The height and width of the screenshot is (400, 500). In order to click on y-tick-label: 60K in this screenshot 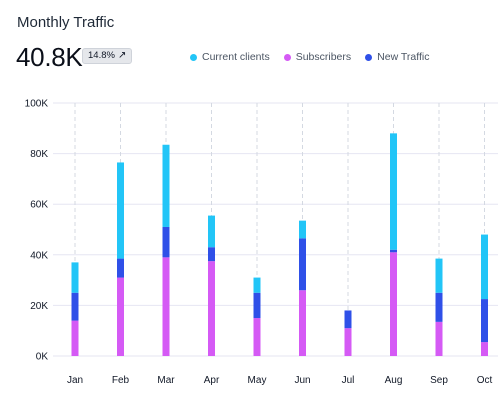, I will do `click(39, 205)`.